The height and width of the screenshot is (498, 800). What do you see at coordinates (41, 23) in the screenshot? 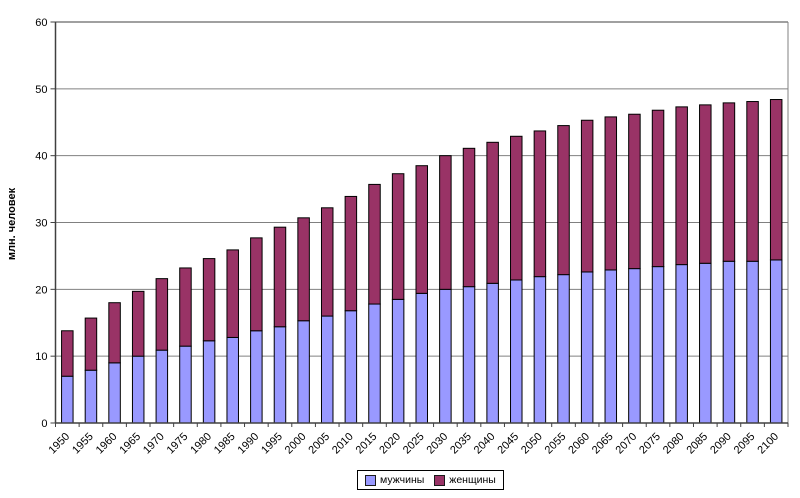
I see `y-axis-tick-label: 60` at bounding box center [41, 23].